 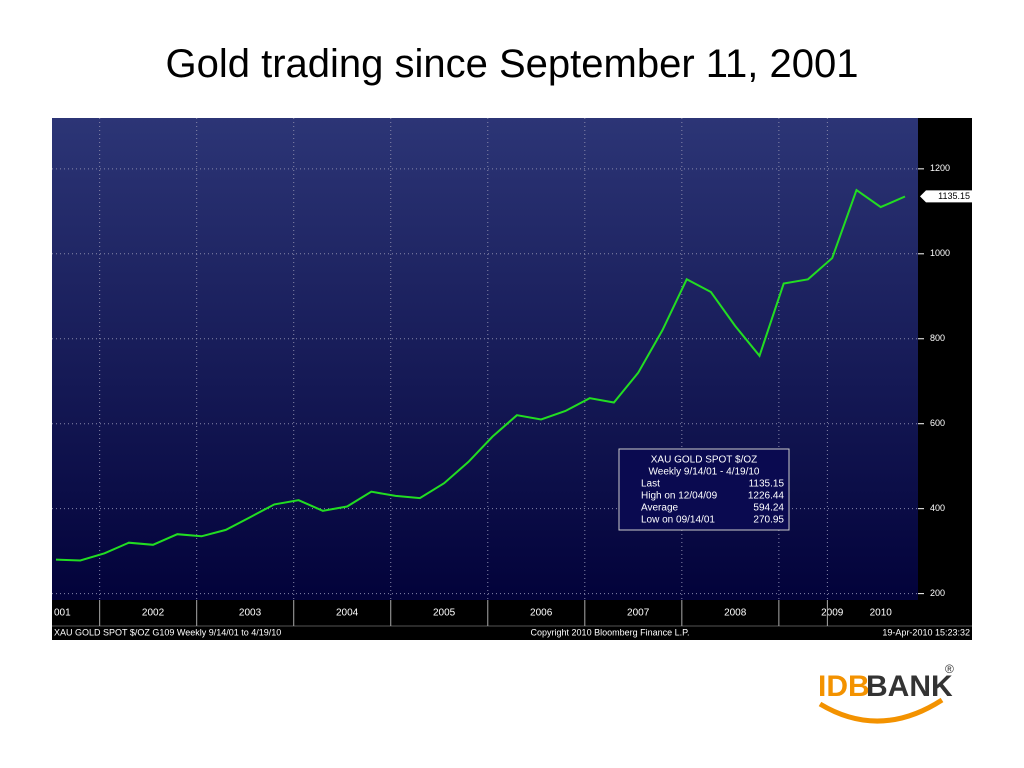 What do you see at coordinates (768, 520) in the screenshot?
I see `legend-row-value: 270.95` at bounding box center [768, 520].